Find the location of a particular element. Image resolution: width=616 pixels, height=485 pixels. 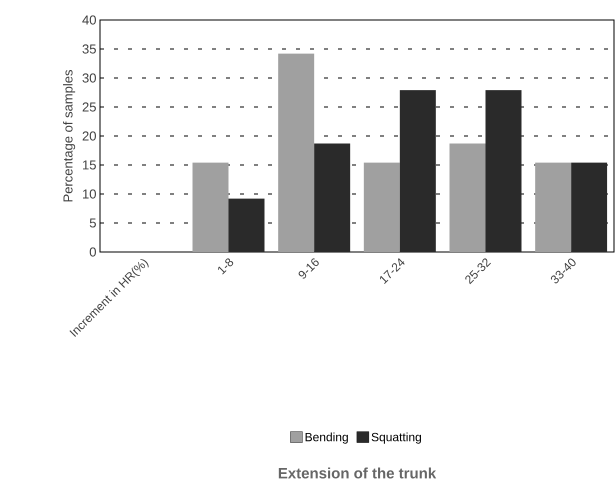

y-tick-label: 40 is located at coordinates (89, 20).